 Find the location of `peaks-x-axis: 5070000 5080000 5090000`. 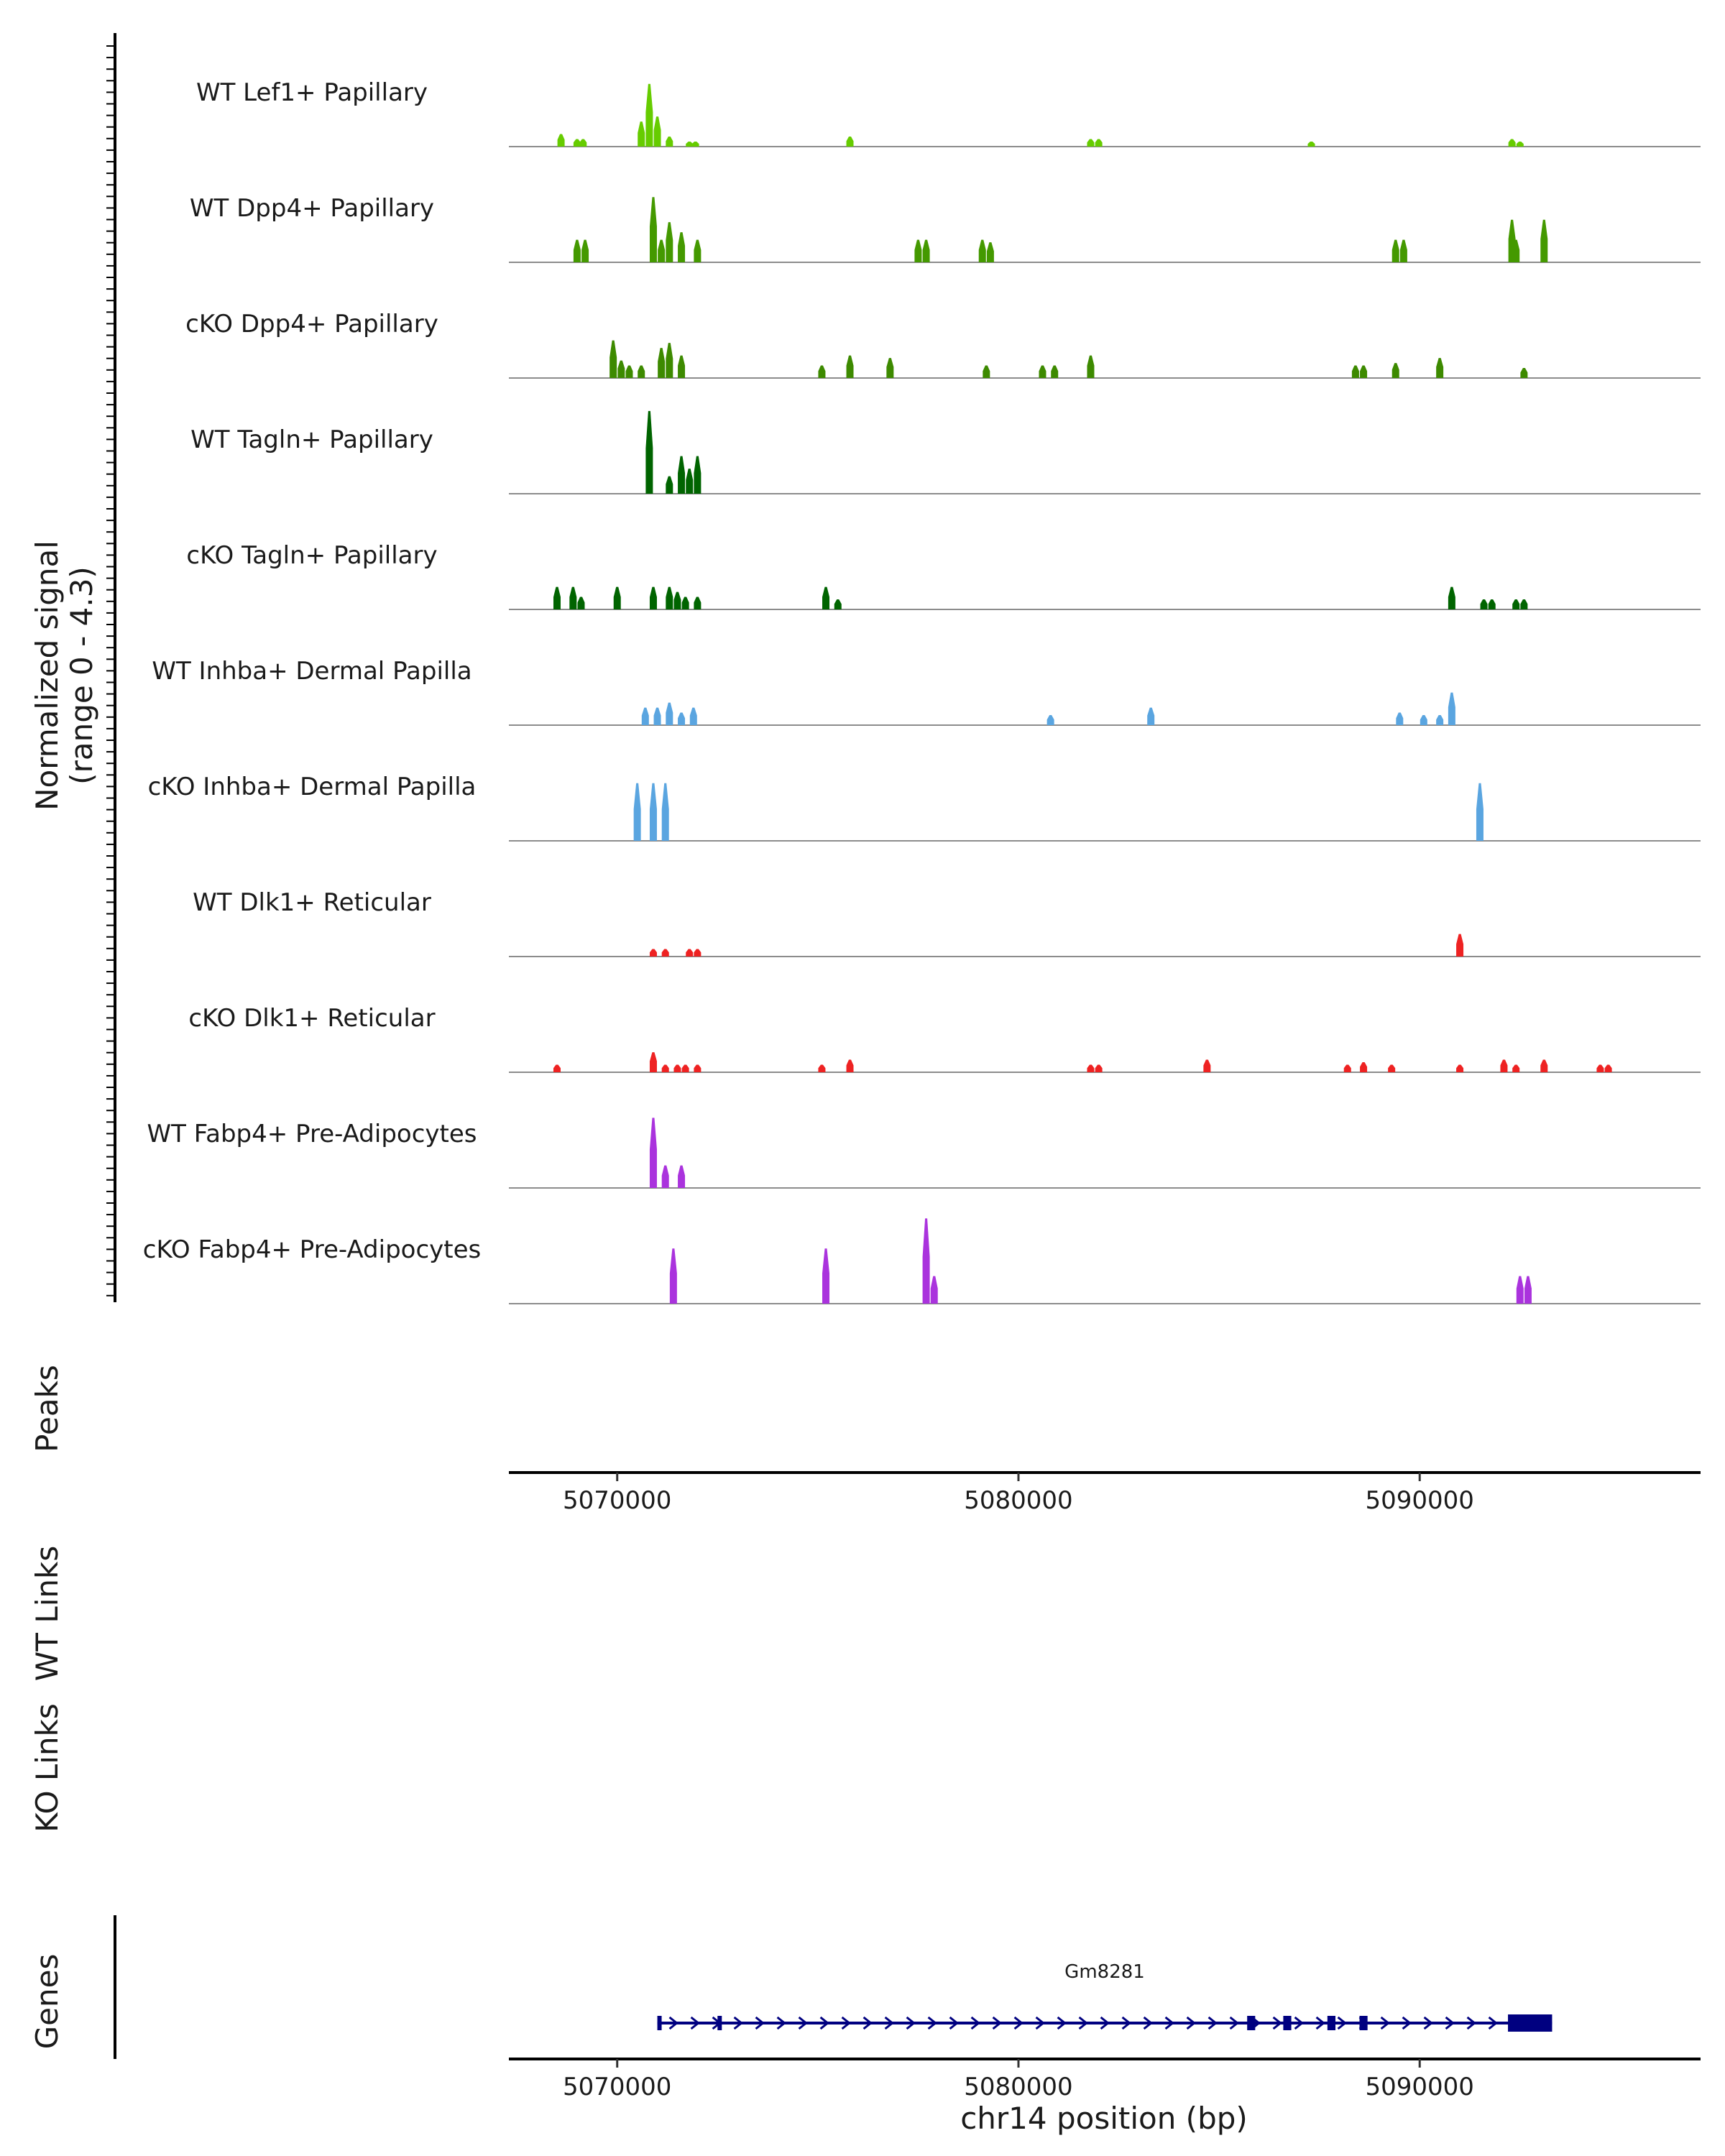

peaks-x-axis: 5070000 5080000 5090000 is located at coordinates (1105, 1493).